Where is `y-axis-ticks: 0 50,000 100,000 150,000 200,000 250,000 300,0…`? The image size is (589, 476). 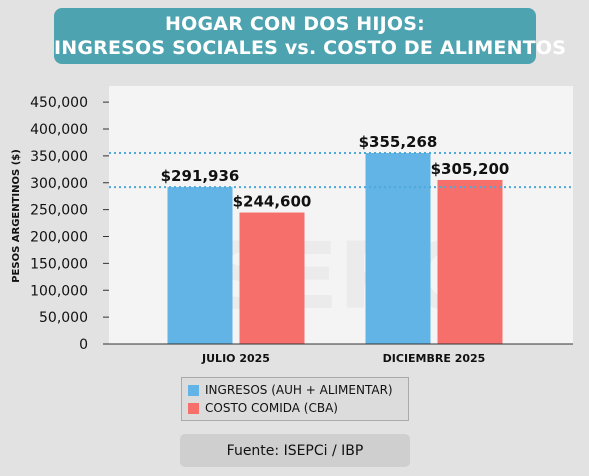
y-axis-ticks: 0 50,000 100,000 150,000 200,000 250,000 300,0… is located at coordinates (69, 224).